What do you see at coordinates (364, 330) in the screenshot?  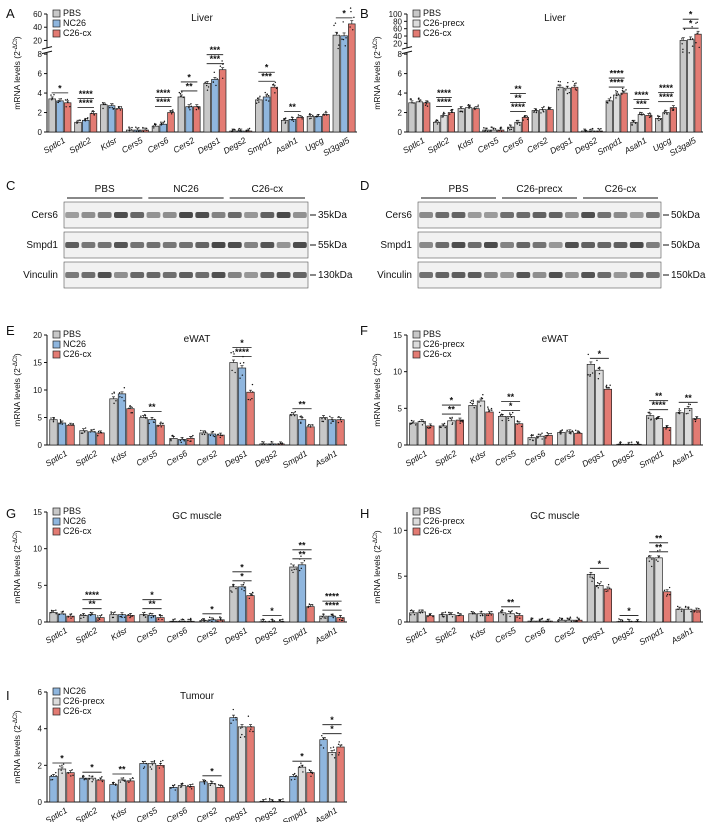 I see `panel-letter-F: F` at bounding box center [364, 330].